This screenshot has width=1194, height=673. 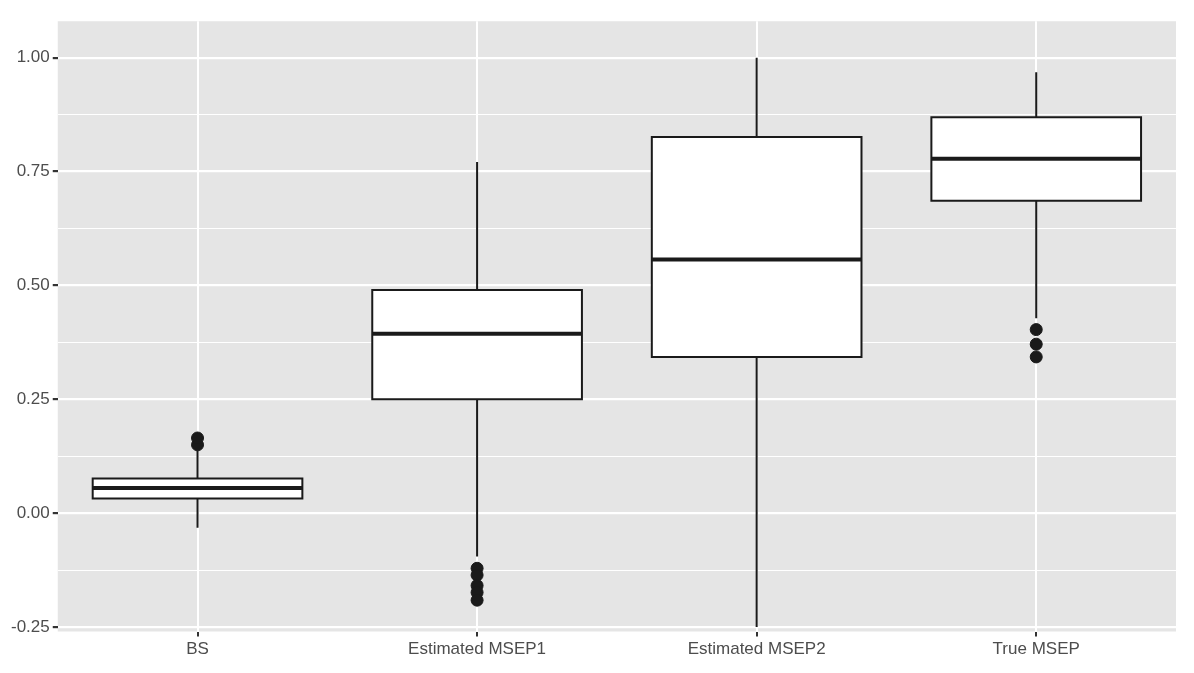 What do you see at coordinates (1036, 649) in the screenshot?
I see `x-tick-label: True MSEP` at bounding box center [1036, 649].